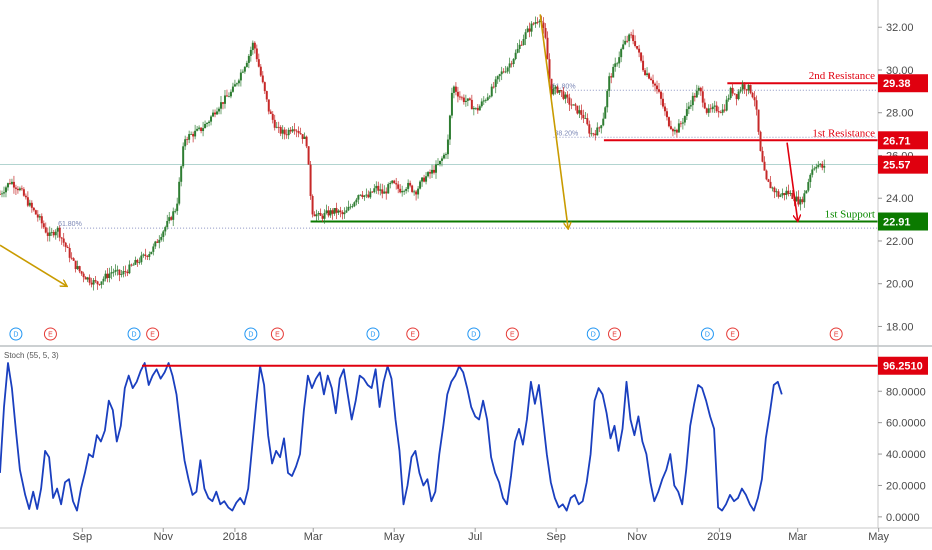 This screenshot has width=932, height=550. Describe the element at coordinates (903, 518) in the screenshot. I see `stoch-axis-label: 0.0000` at that location.